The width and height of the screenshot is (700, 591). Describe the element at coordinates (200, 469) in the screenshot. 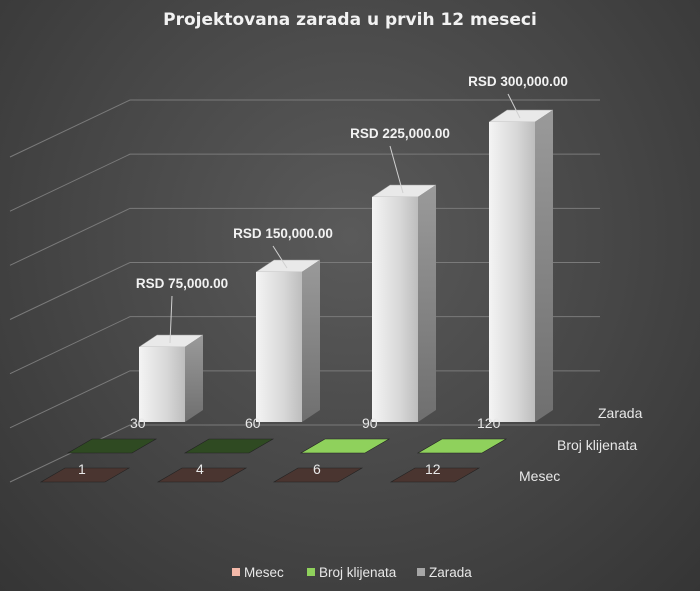

I see `mesec-value-label: 4` at that location.